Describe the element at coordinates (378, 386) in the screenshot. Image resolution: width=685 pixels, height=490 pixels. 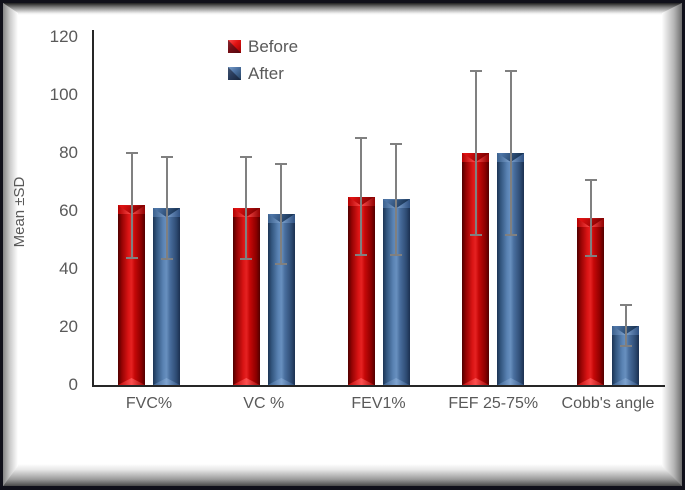
I see `x-axis-line` at that location.